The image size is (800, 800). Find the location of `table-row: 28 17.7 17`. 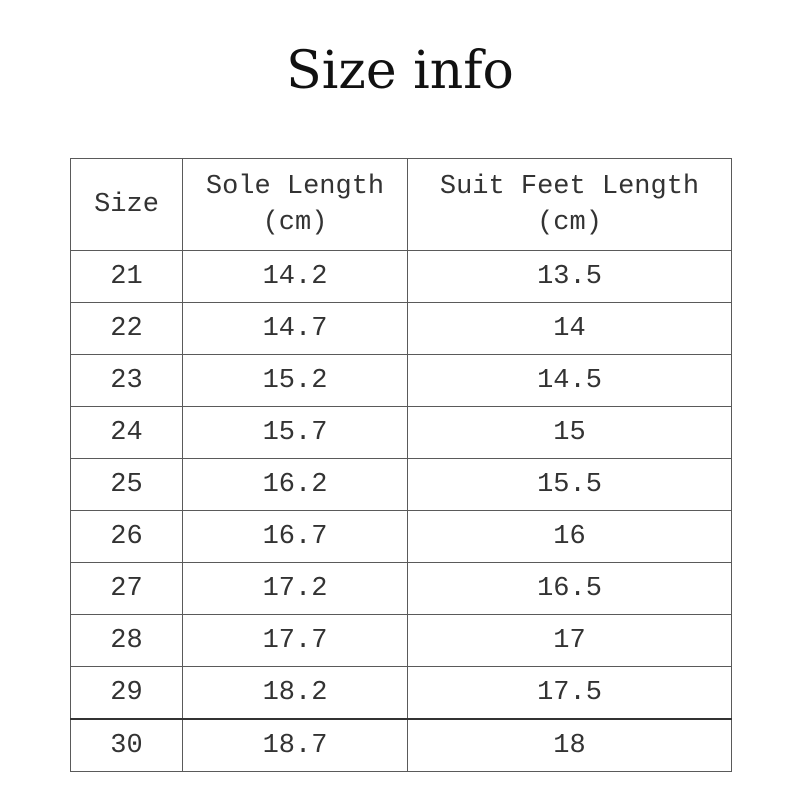

table-row: 28 17.7 17 is located at coordinates (401, 640).